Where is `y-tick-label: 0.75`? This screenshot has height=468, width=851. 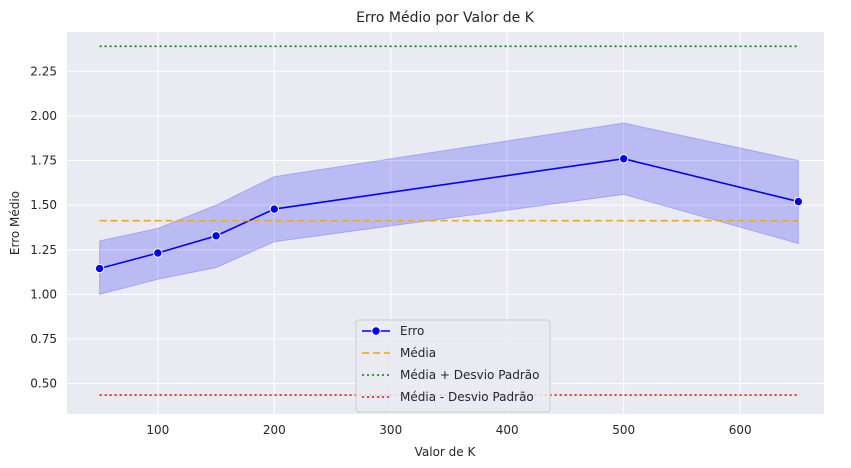 y-tick-label: 0.75 is located at coordinates (43, 339).